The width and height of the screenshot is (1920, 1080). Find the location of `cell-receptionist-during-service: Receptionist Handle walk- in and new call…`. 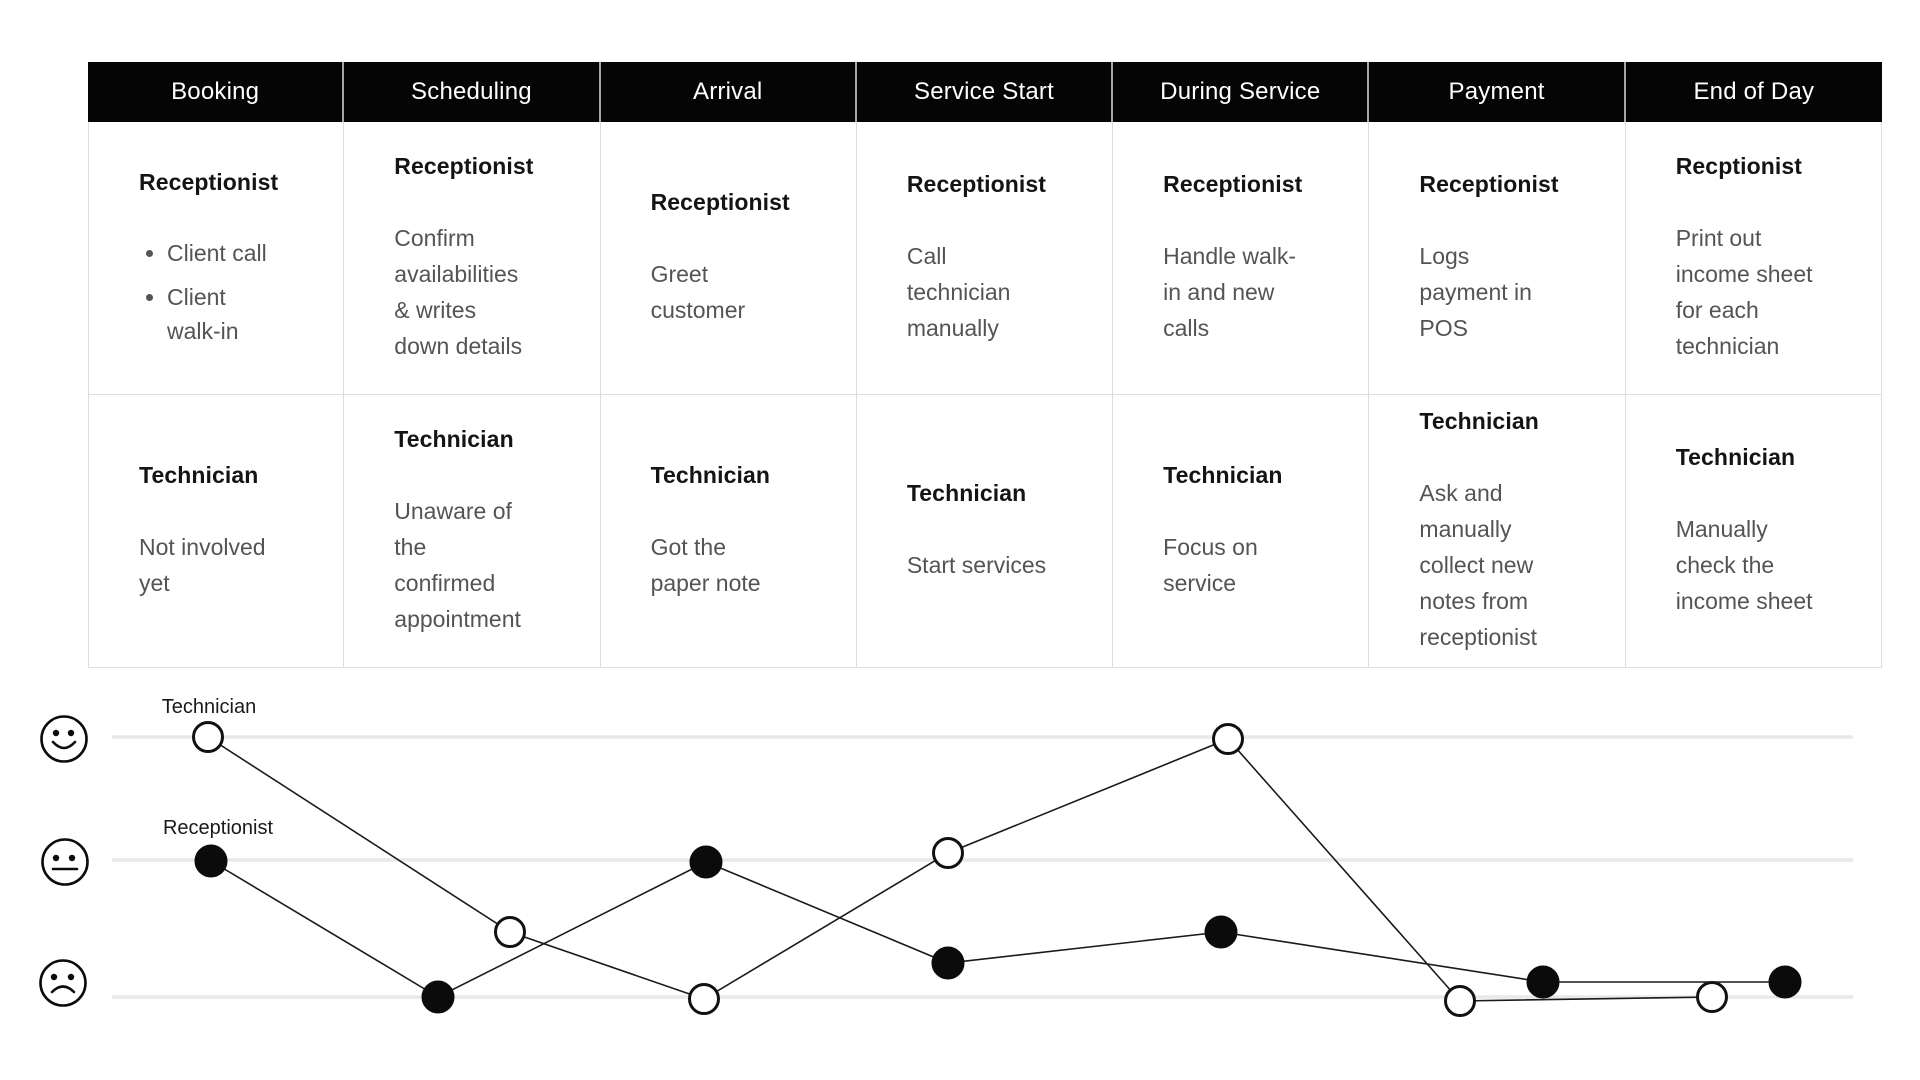

cell-receptionist-during-service: Receptionist Handle walk- in and new call… is located at coordinates (1241, 258).